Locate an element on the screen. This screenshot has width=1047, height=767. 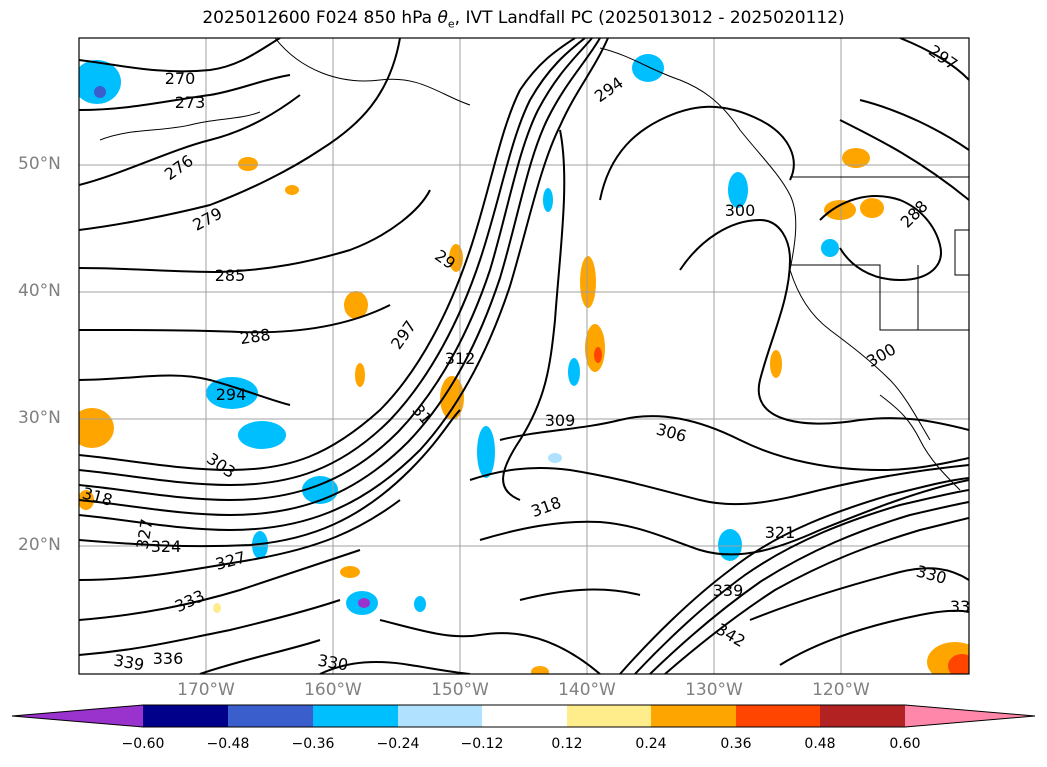
contour-label: 33 is located at coordinates (960, 606).